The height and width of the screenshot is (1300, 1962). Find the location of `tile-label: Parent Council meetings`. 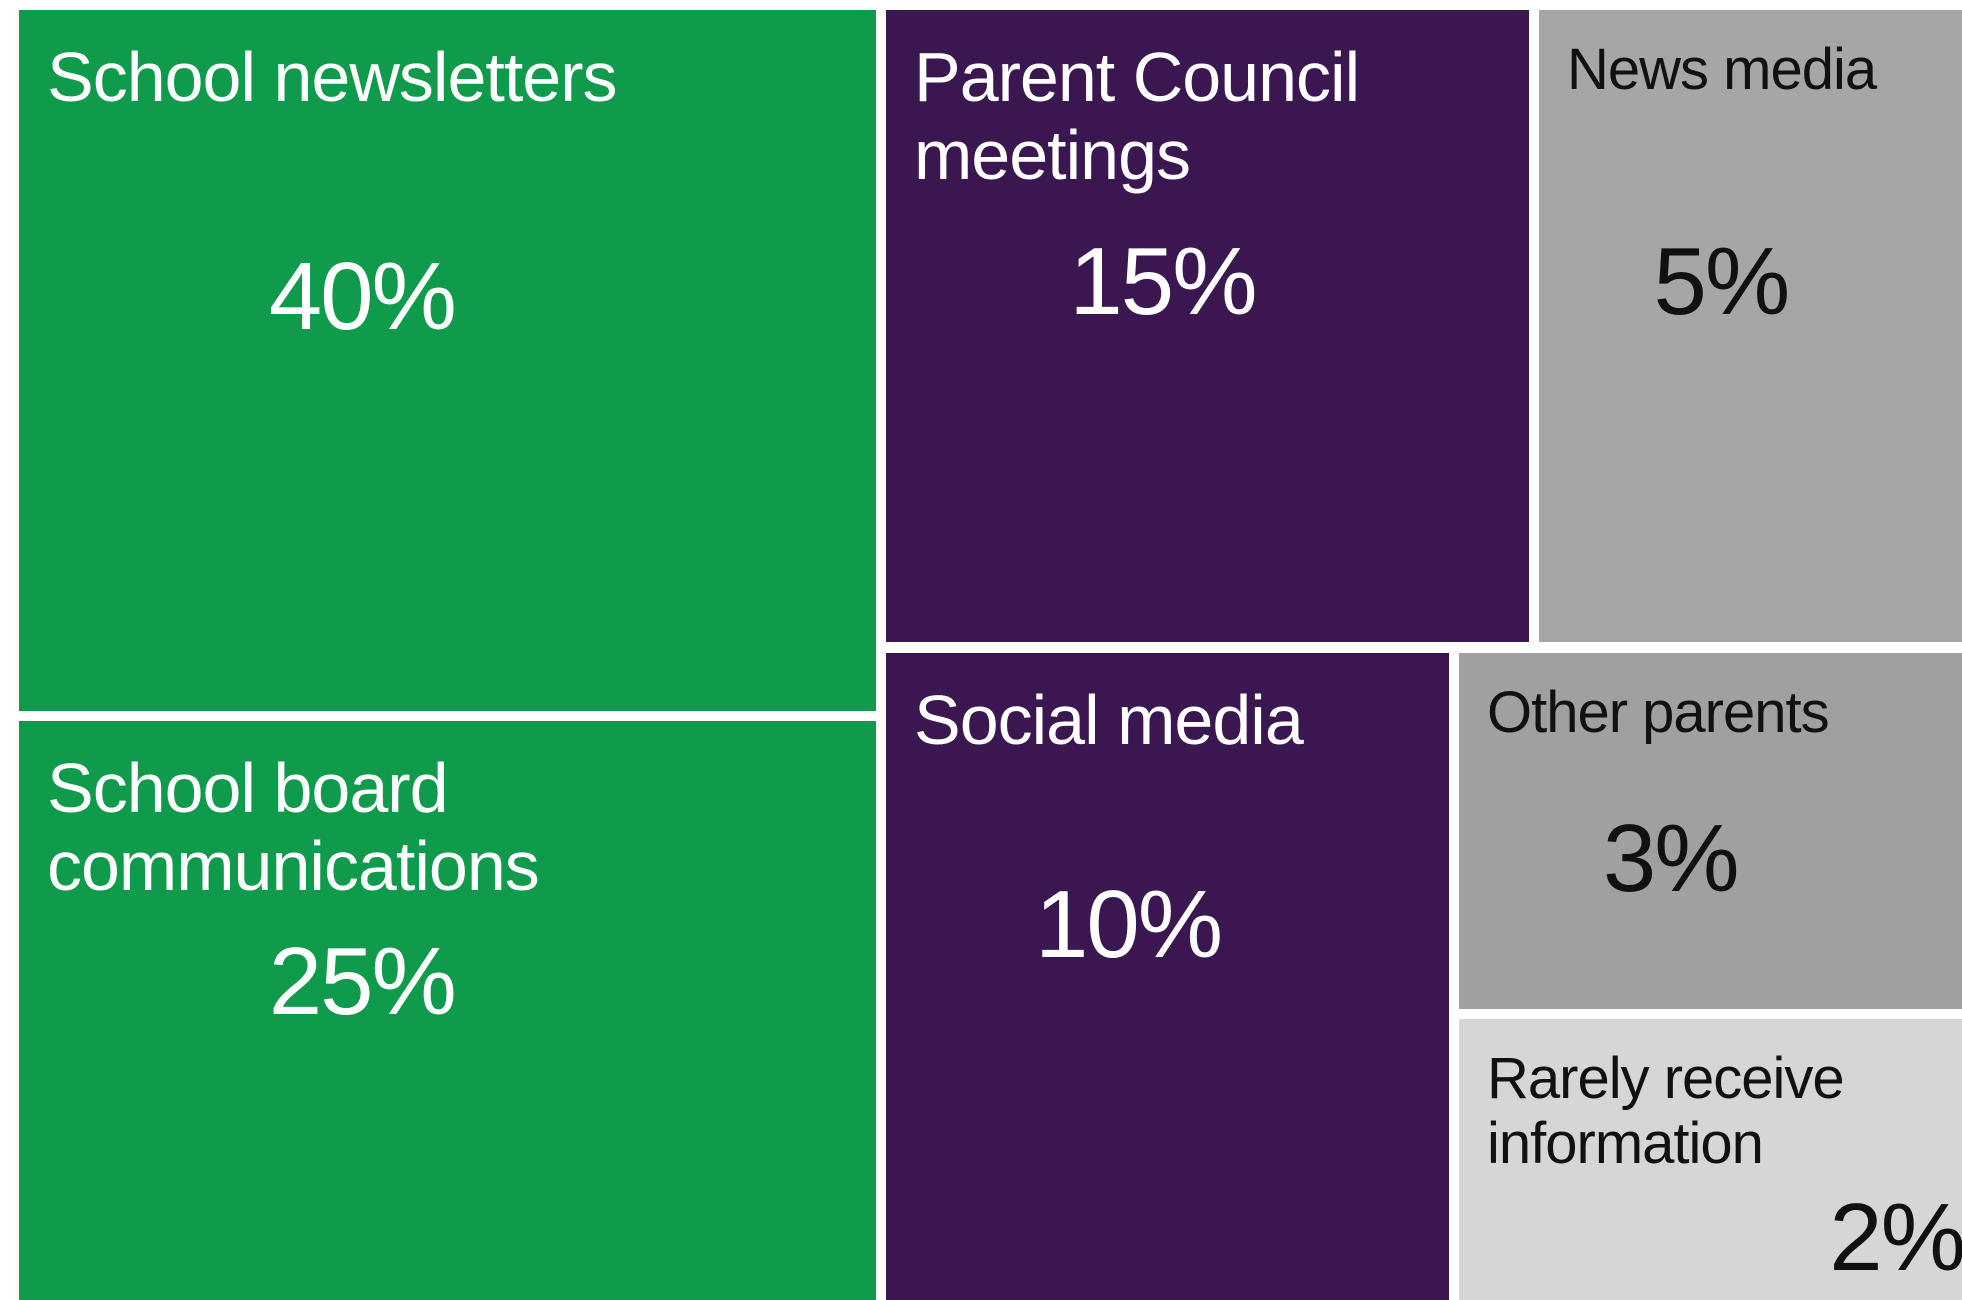

tile-label: Parent Council meetings is located at coordinates (1137, 116).